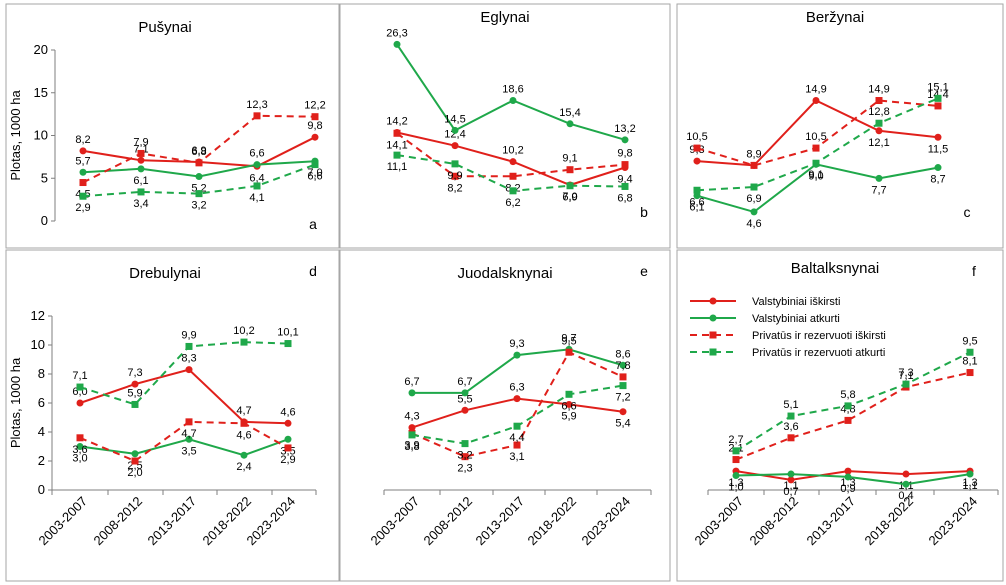 This screenshot has width=1006, height=585. What do you see at coordinates (82, 140) in the screenshot?
I see `data-label: 8,2` at bounding box center [82, 140].